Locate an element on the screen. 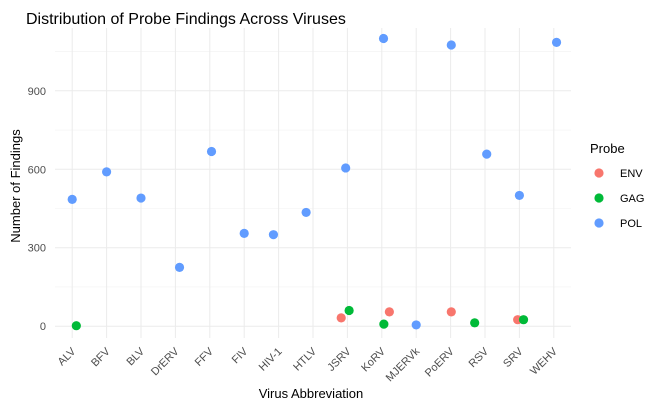 This screenshot has height=408, width=661. x-tick-label: ALV is located at coordinates (67, 356).